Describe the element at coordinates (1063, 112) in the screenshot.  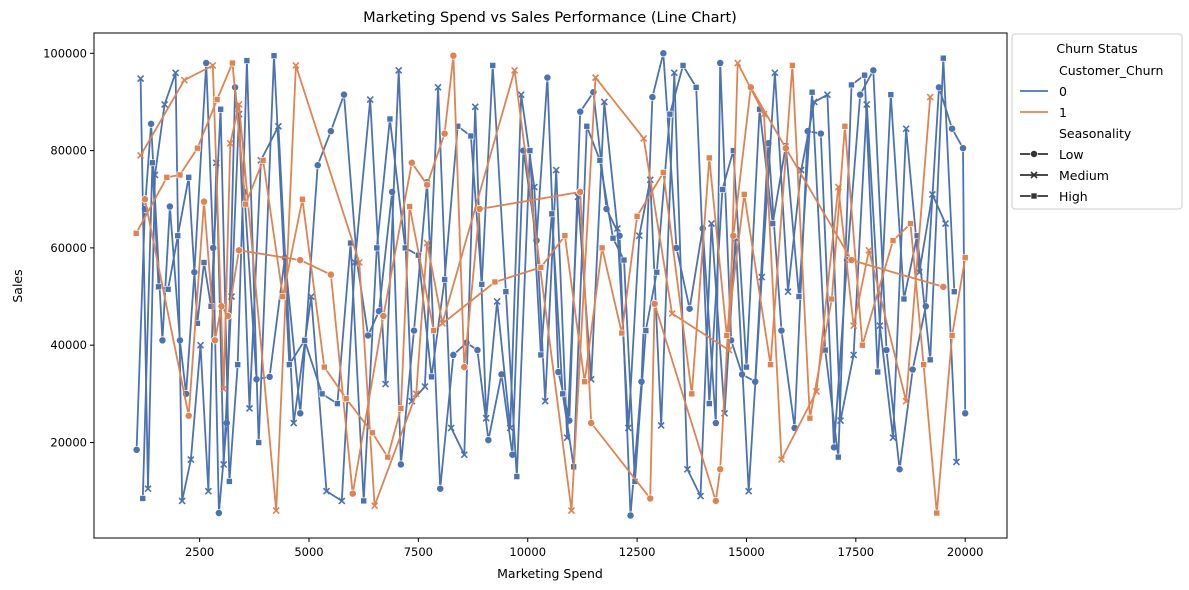
I see `legend-label-churn-1: 1` at that location.